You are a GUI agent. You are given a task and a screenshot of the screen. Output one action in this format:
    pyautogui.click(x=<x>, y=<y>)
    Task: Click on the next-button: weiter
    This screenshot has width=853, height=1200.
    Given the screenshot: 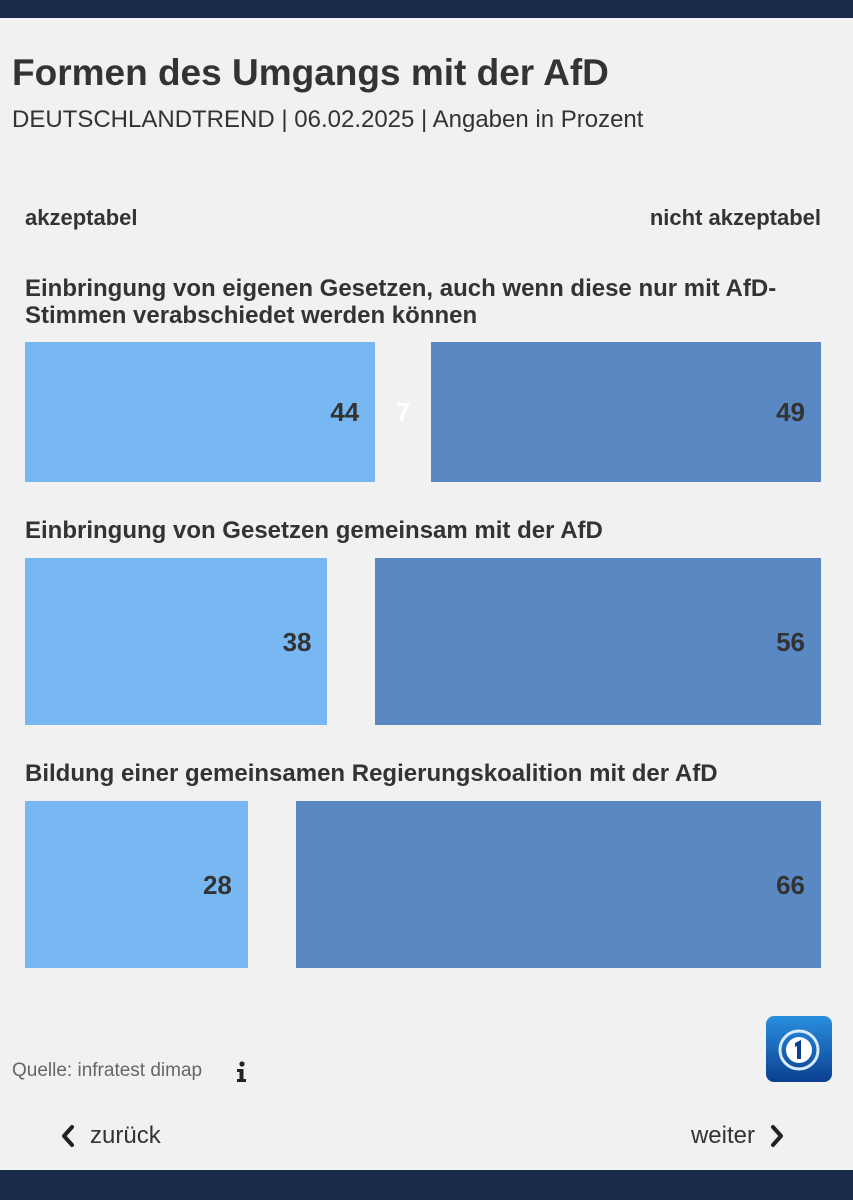 What is the action you would take?
    pyautogui.click(x=739, y=1136)
    